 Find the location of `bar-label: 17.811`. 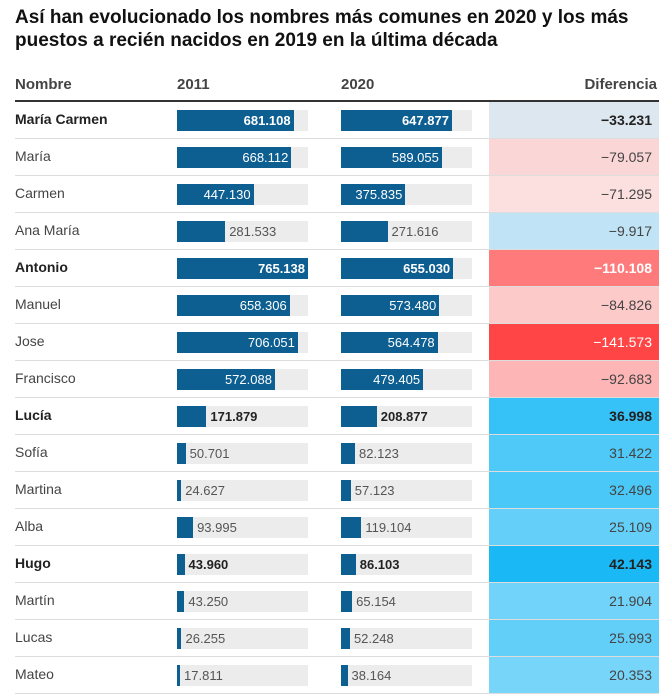

bar-label: 17.811 is located at coordinates (203, 675).